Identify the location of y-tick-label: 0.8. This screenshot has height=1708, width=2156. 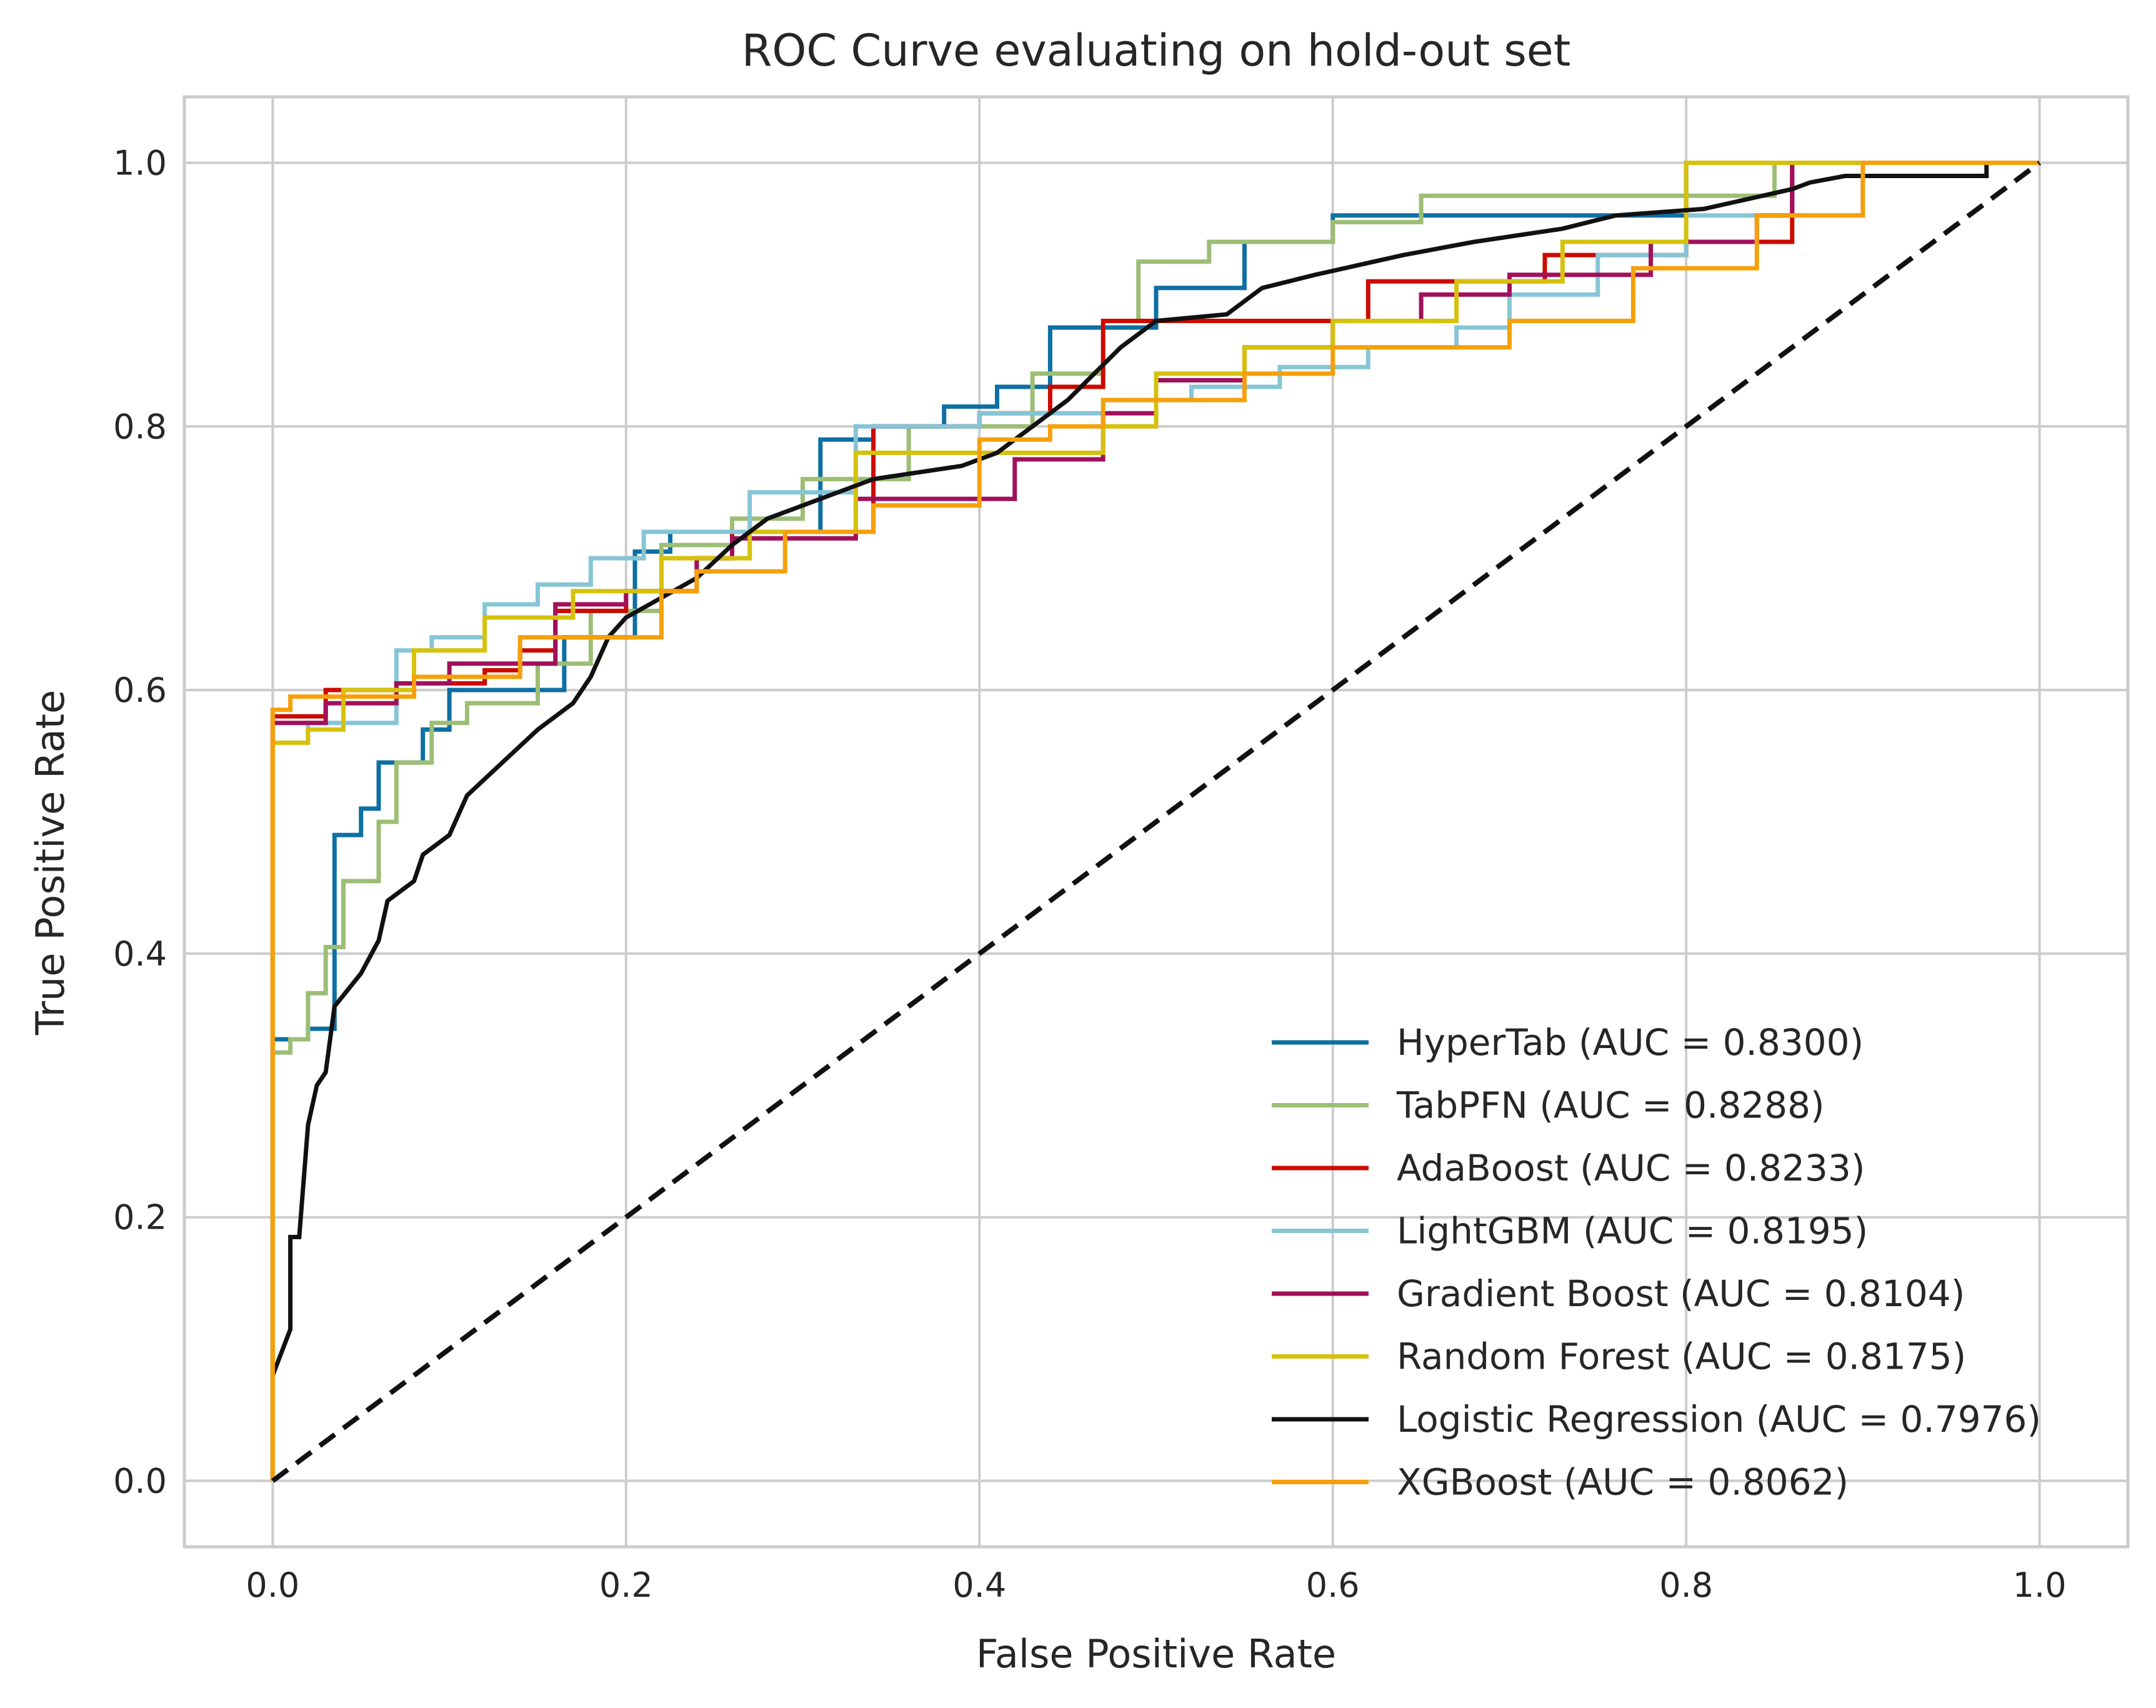
(140, 426).